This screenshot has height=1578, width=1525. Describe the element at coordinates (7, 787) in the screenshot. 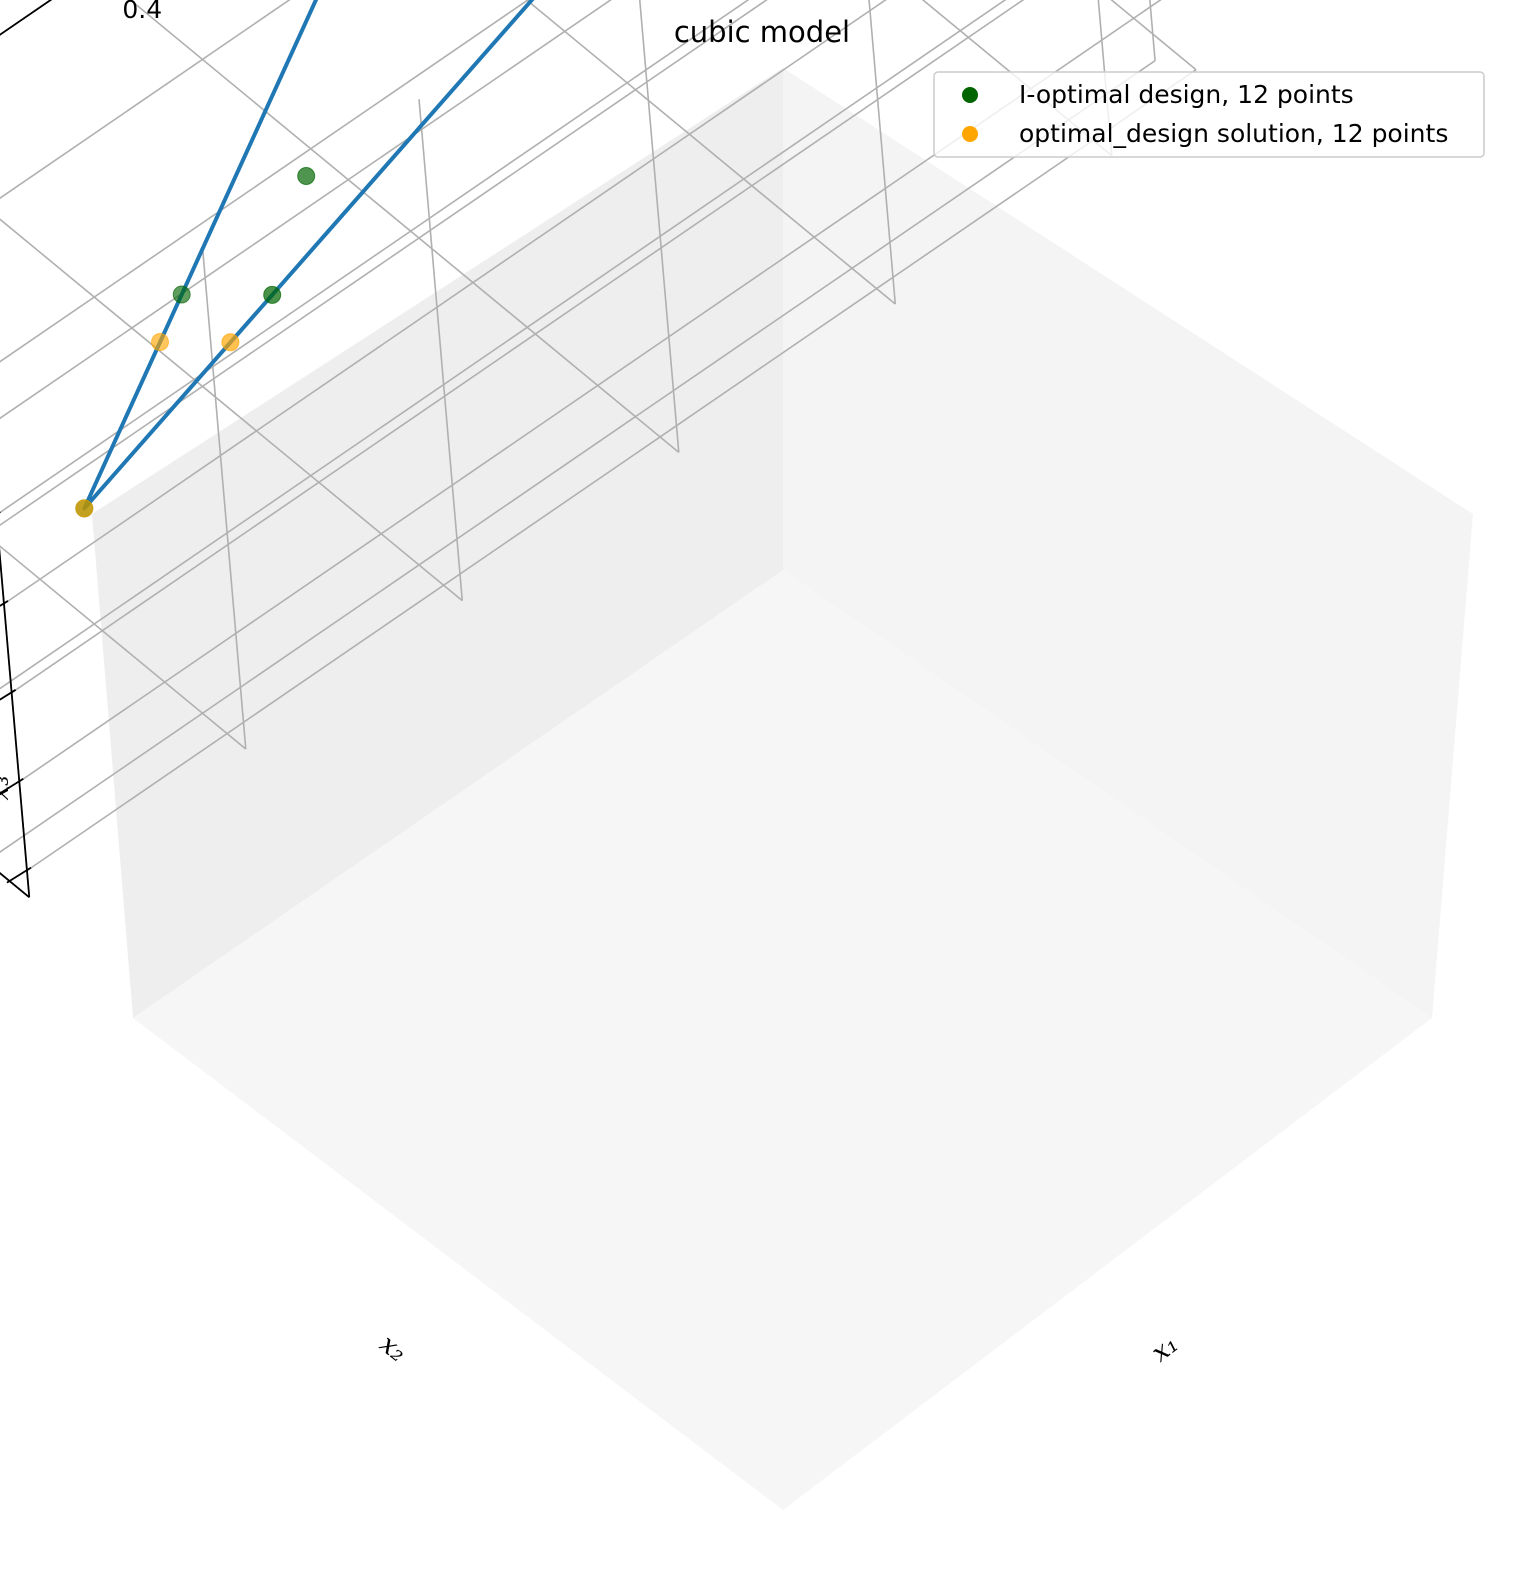

I see `x3-axis-label: x₃` at that location.